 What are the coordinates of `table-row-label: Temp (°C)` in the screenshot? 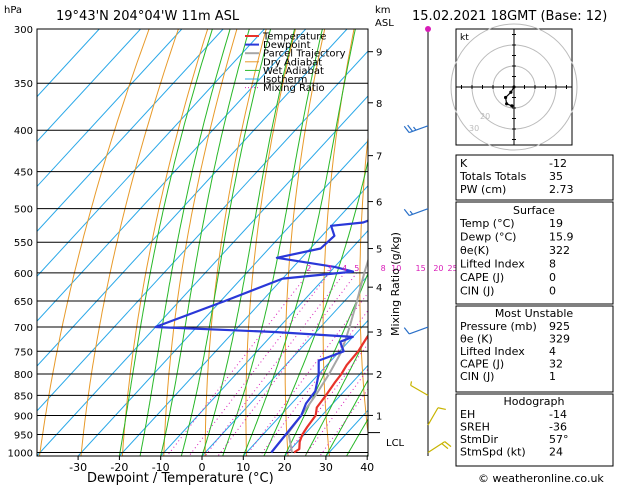 It's located at (487, 223).